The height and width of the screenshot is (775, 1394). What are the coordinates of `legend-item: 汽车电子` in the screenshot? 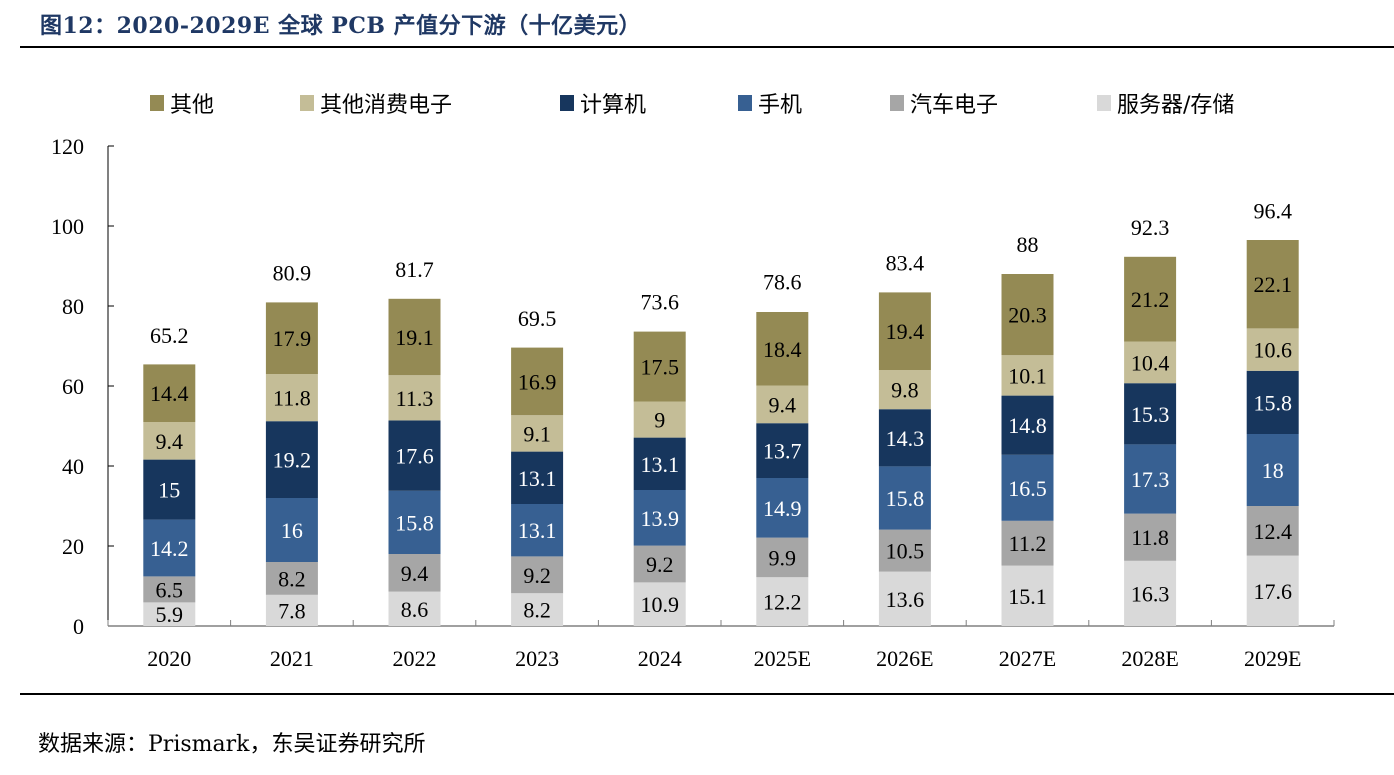 It's located at (944, 105).